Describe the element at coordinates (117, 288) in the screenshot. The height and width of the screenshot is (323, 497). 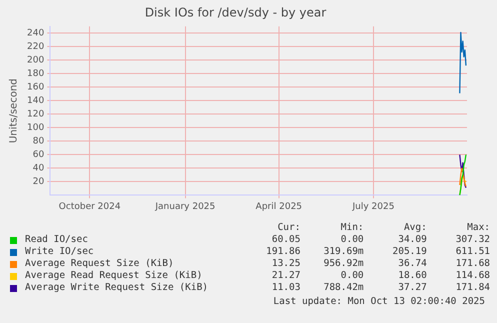
I see `legend-label: Average Write Request Size (KiB)` at that location.